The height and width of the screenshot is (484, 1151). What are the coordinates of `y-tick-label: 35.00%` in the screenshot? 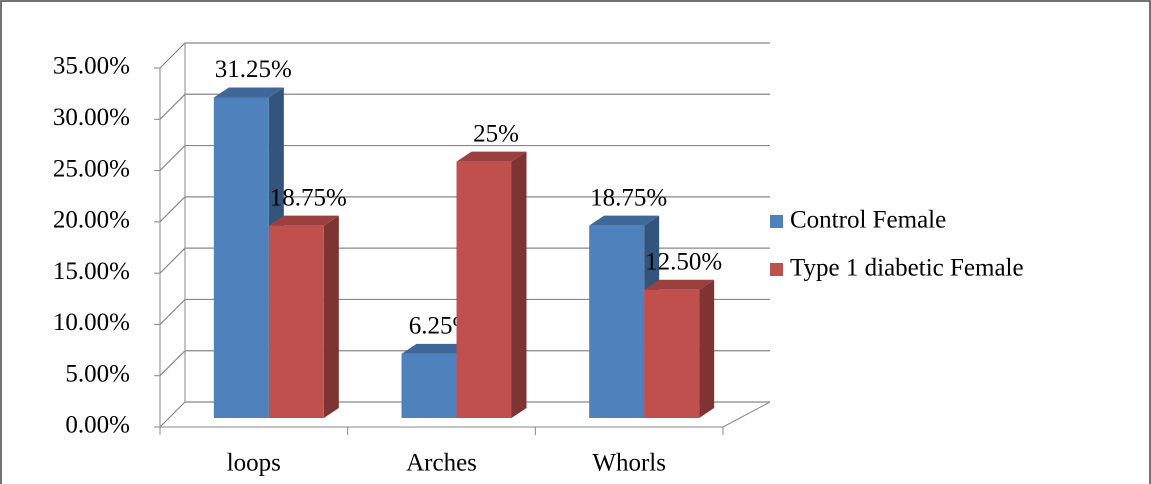 It's located at (91, 66).